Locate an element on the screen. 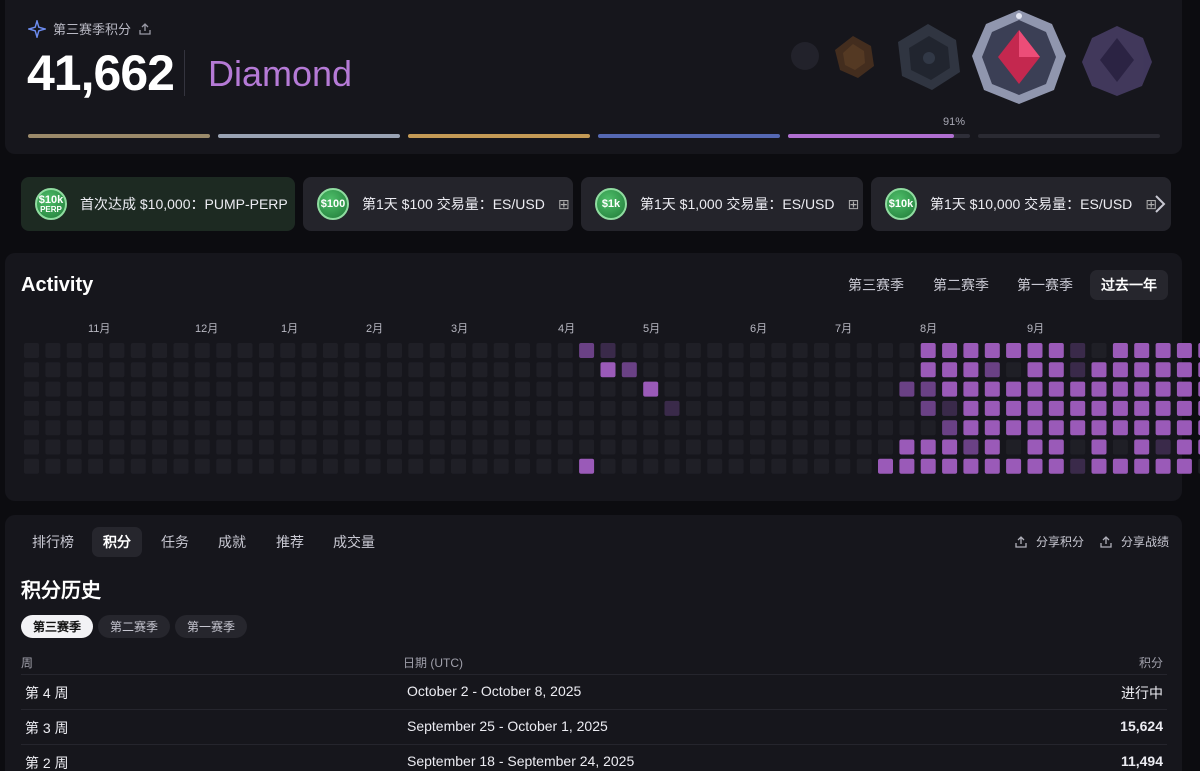  month-label: 12月 is located at coordinates (207, 329).